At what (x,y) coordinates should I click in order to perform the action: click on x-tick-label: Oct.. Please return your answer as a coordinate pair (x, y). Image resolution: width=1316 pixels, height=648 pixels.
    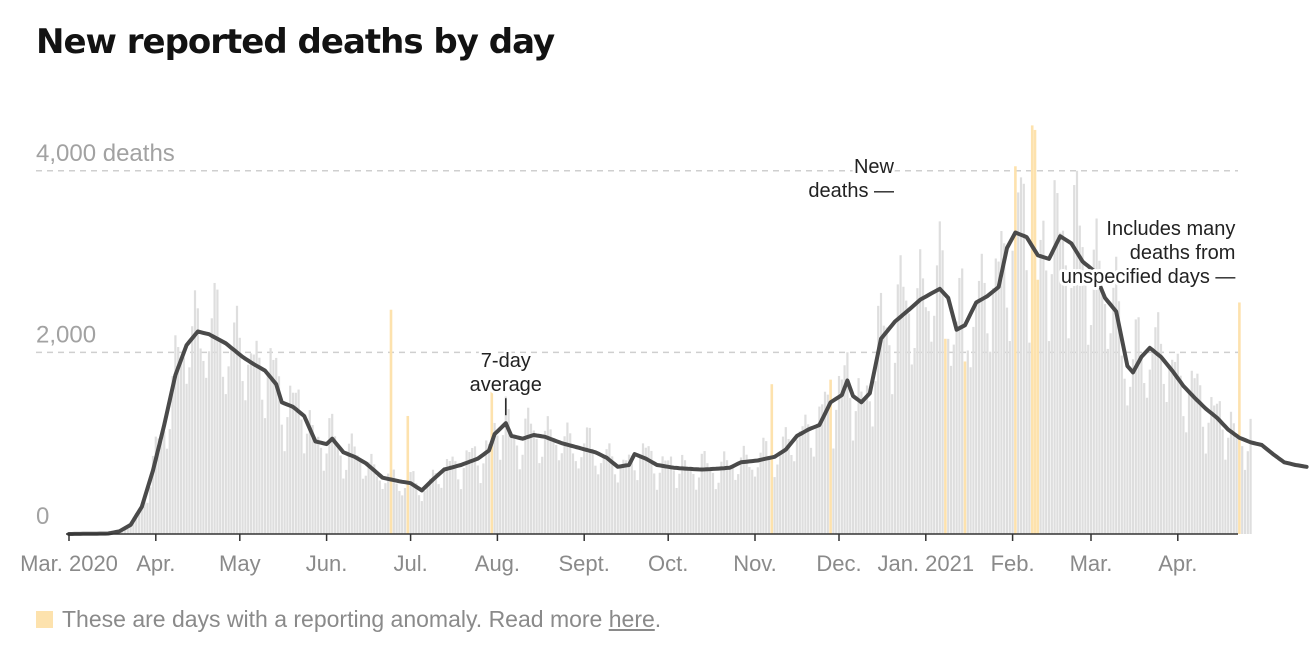
    Looking at the image, I should click on (668, 563).